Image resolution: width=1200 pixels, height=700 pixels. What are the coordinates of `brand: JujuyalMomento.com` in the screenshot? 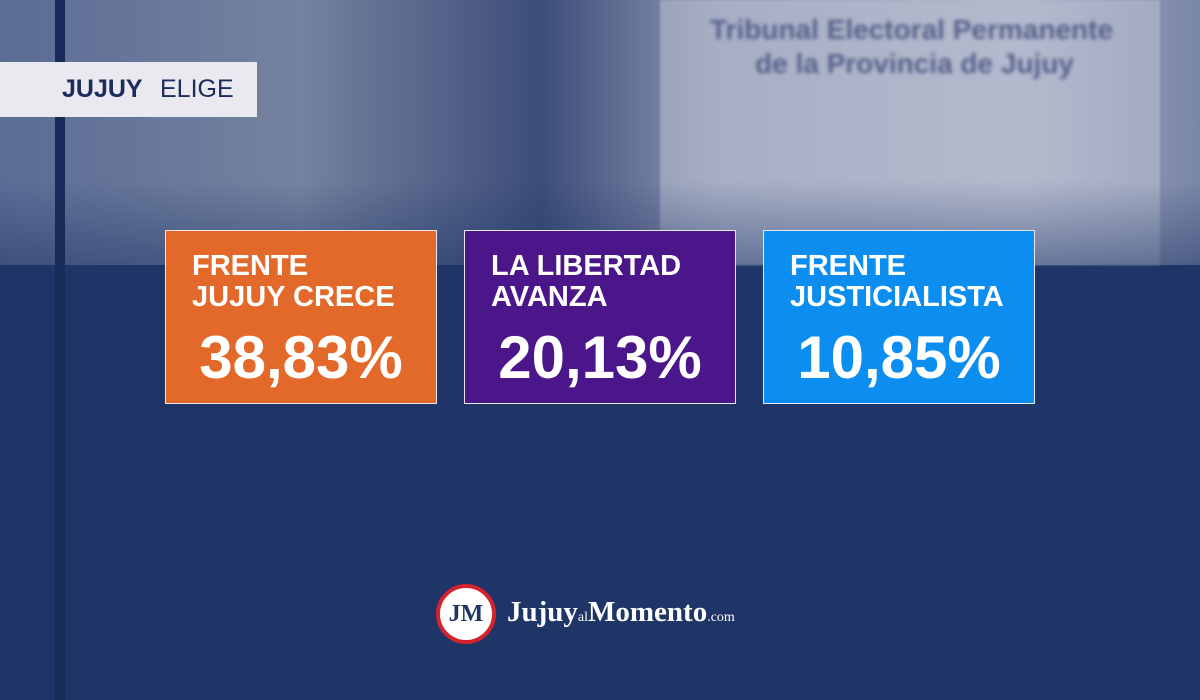 It's located at (621, 612).